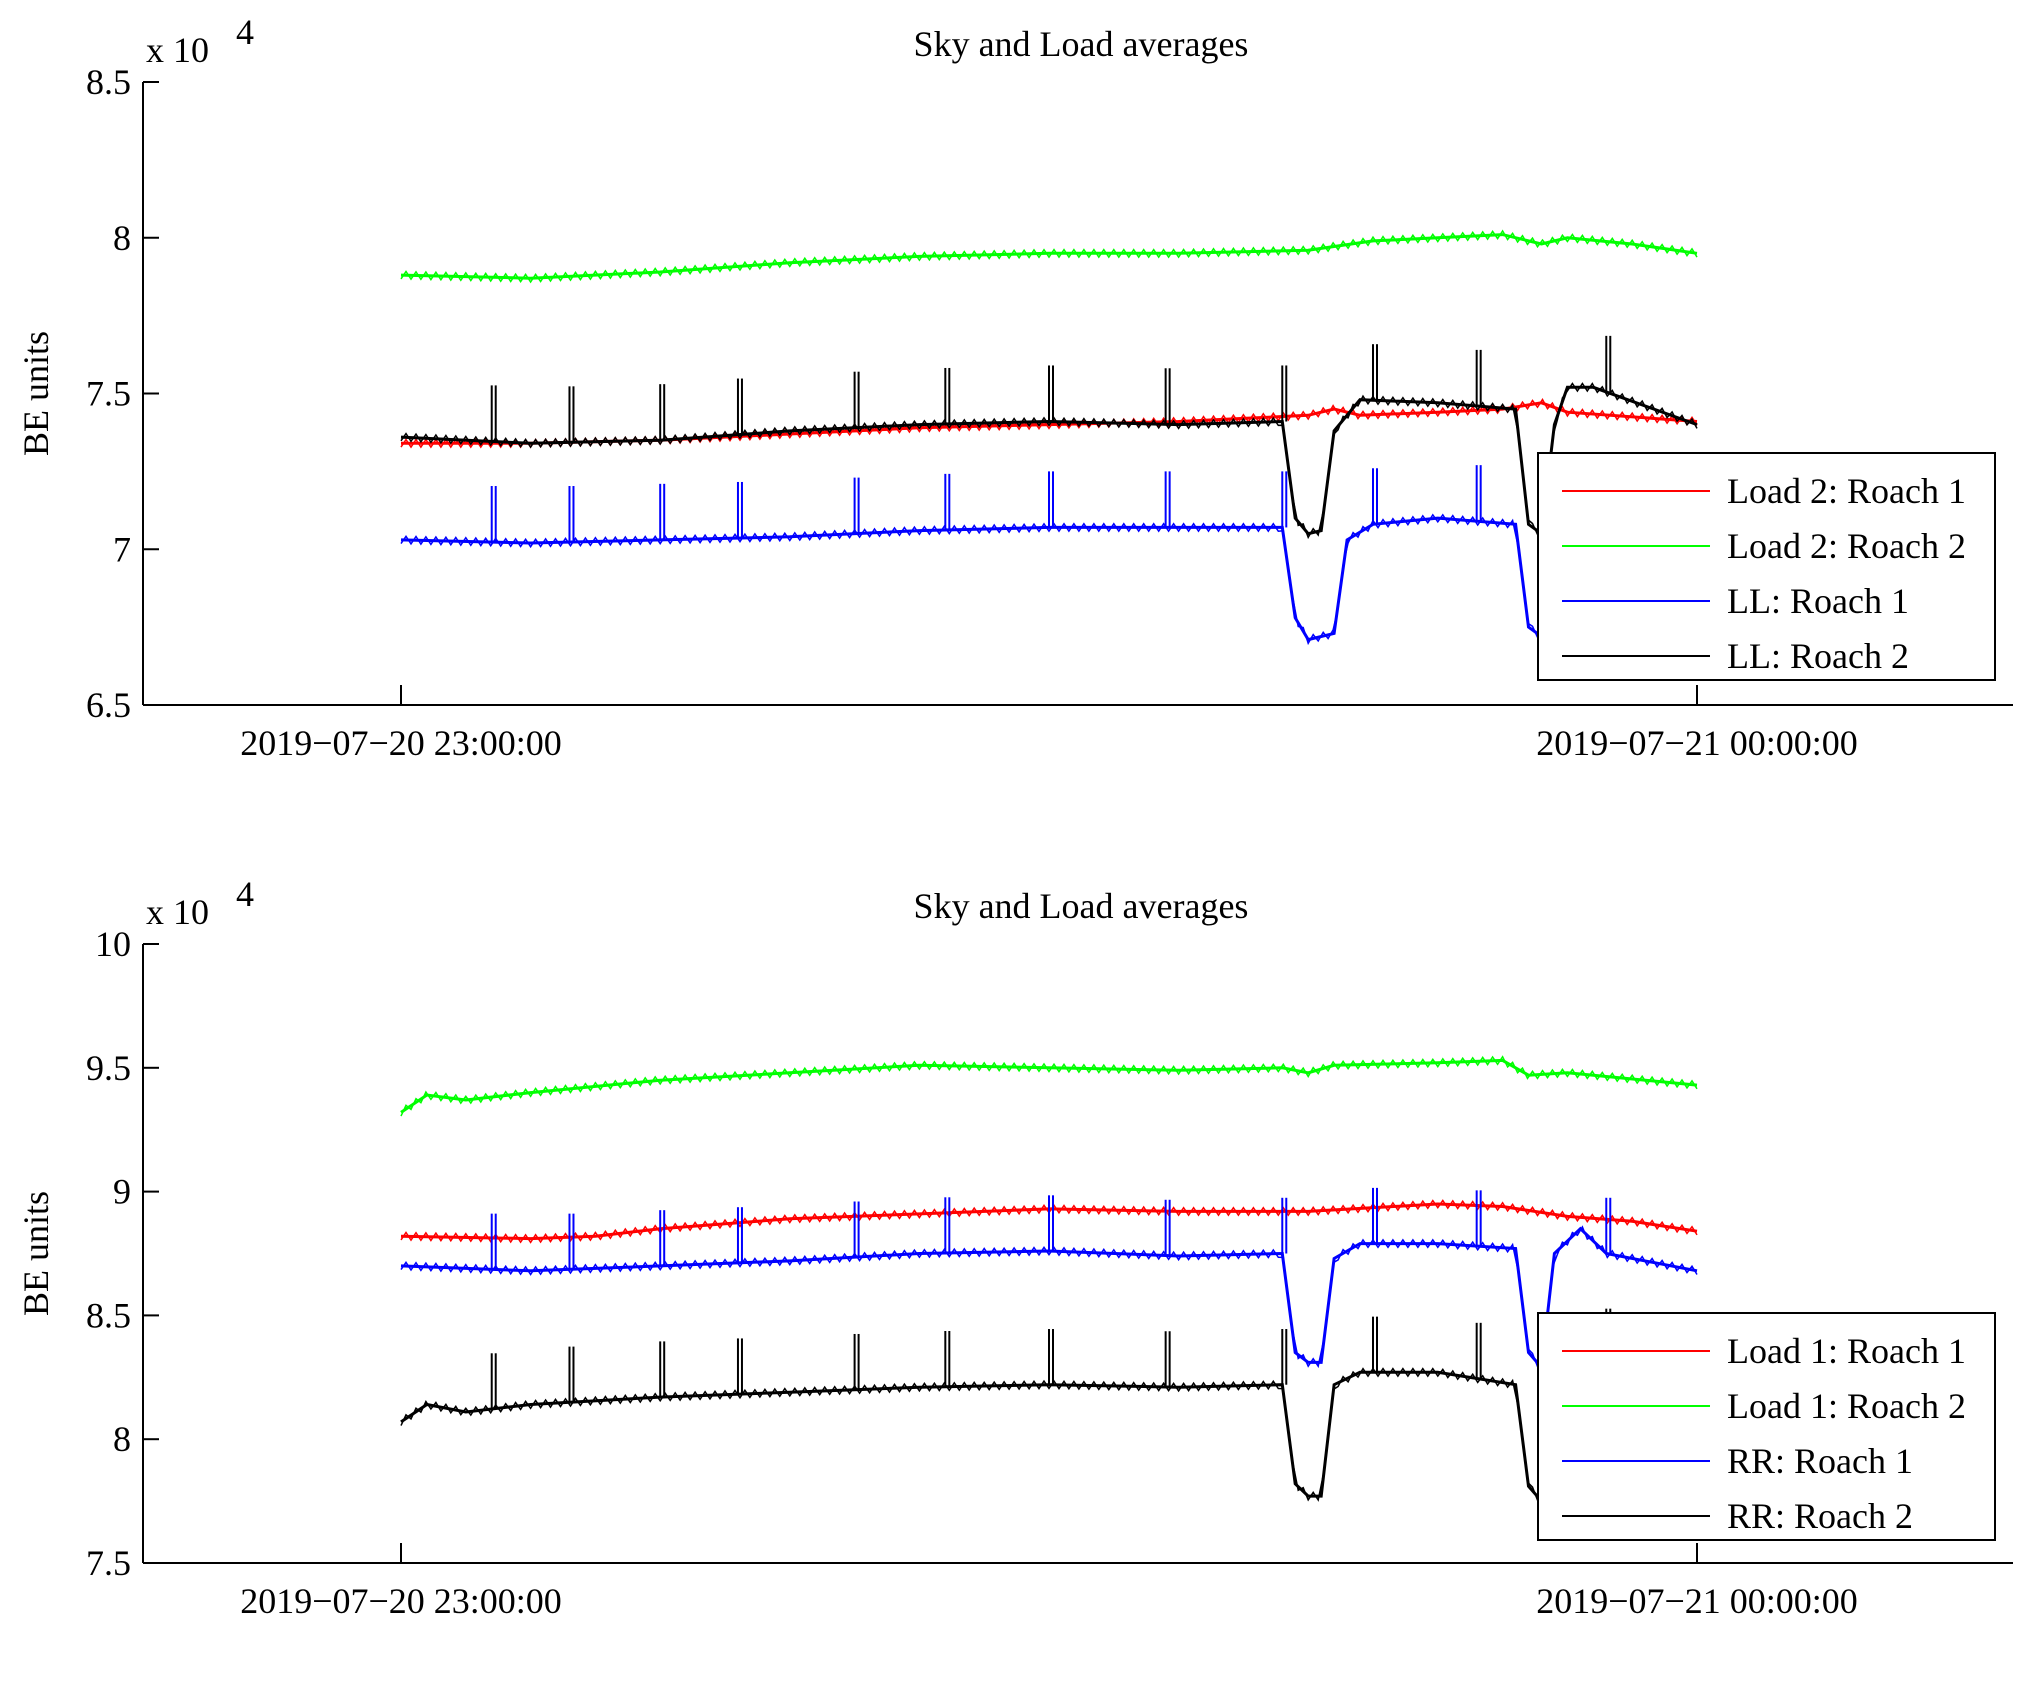 The image size is (2029, 1683). What do you see at coordinates (108, 1068) in the screenshot?
I see `y-tick-label: 9.5` at bounding box center [108, 1068].